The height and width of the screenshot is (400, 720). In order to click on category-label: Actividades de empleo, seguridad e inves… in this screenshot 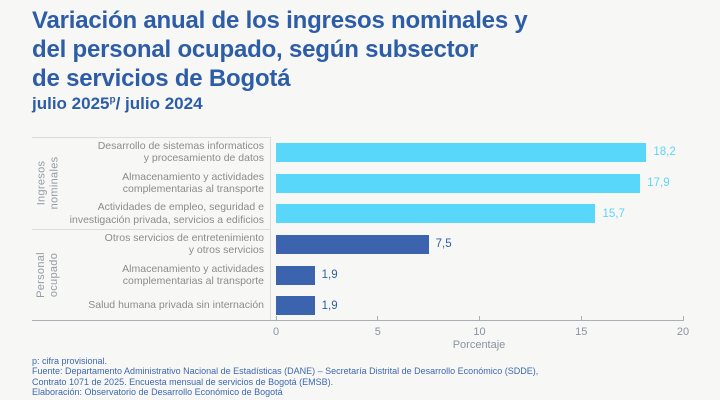, I will do `click(166, 213)`.